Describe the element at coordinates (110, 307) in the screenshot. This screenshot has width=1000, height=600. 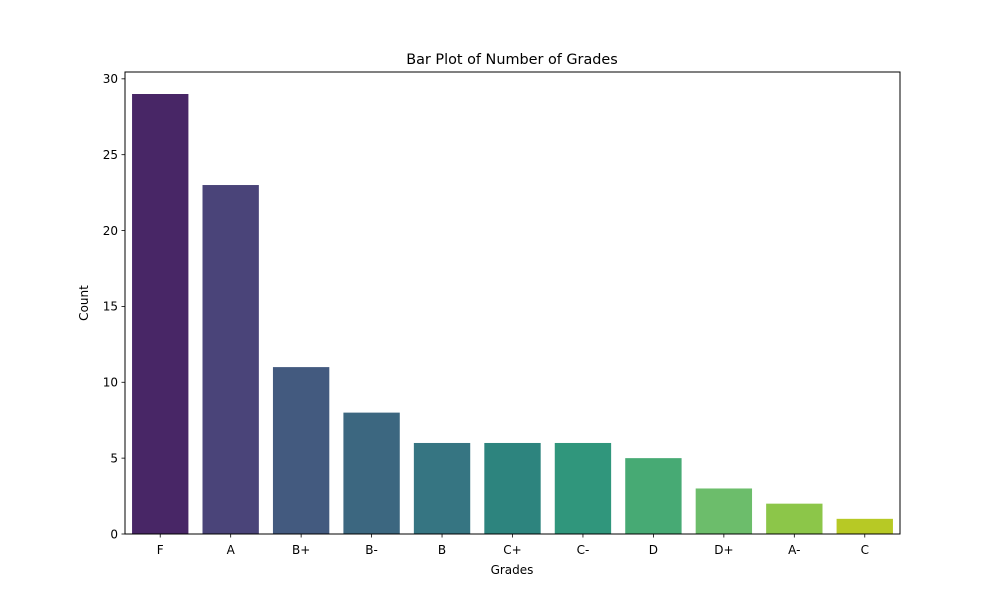
I see `y-tick-label: 15` at that location.